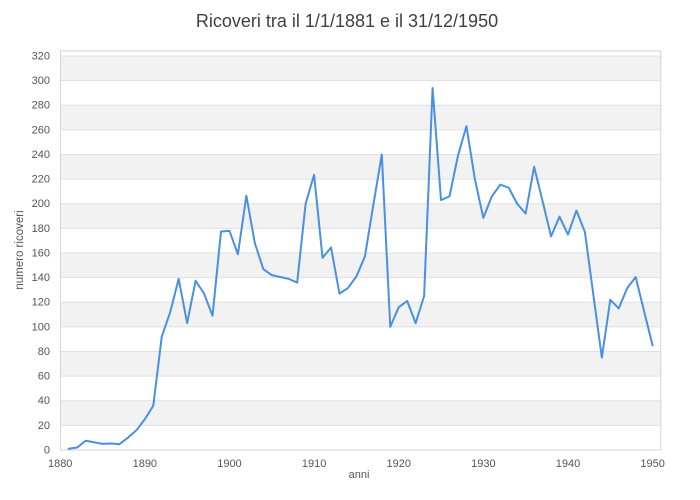  What do you see at coordinates (359, 475) in the screenshot?
I see `svg-text: anni` at bounding box center [359, 475].